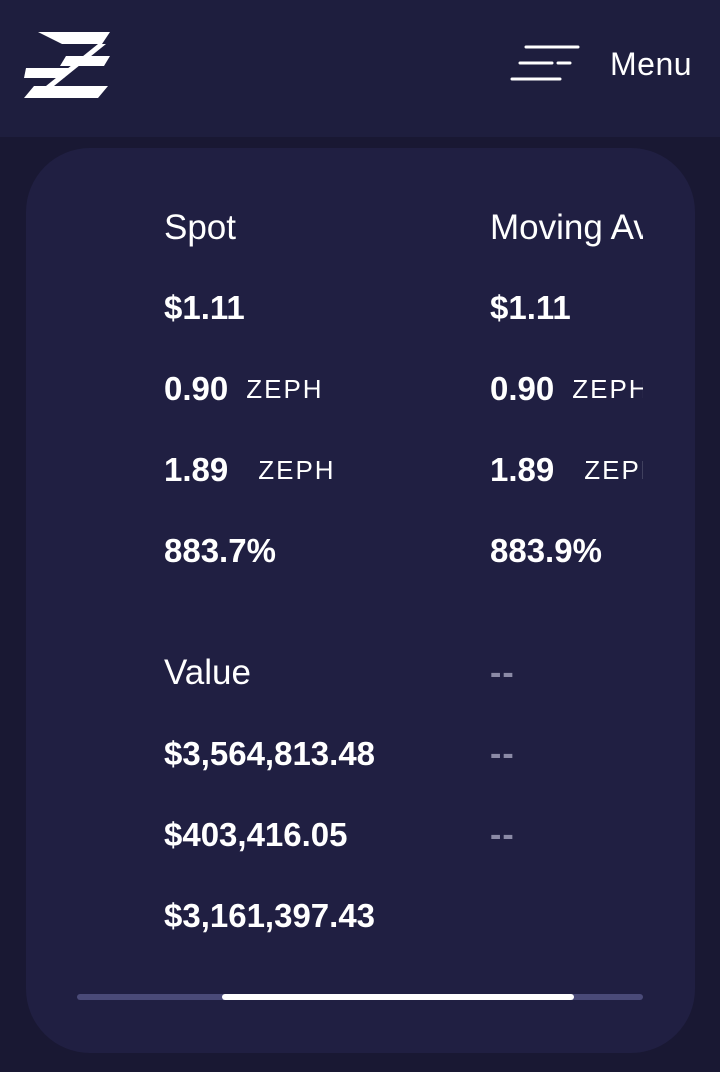 The image size is (720, 1072). What do you see at coordinates (270, 753) in the screenshot?
I see `value-amount: $3,564,813.48` at bounding box center [270, 753].